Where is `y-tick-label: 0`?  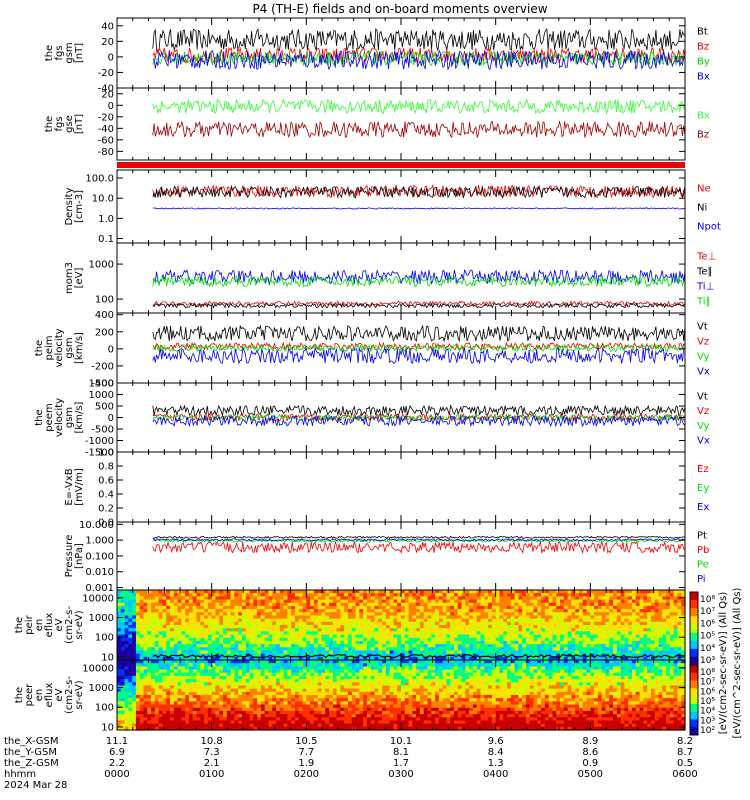
y-tick-label: 0 is located at coordinates (111, 57).